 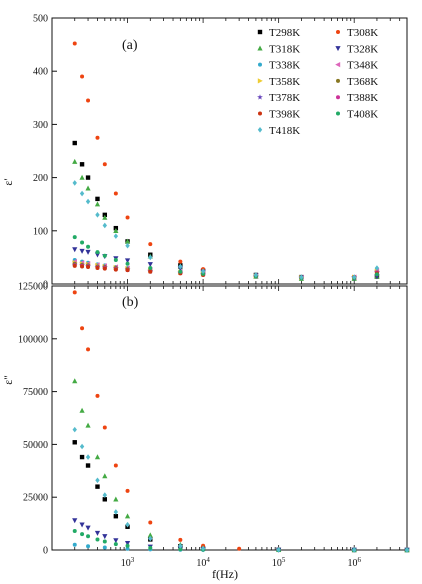 I want to click on panel-a-series-T388K, so click(x=225, y=271).